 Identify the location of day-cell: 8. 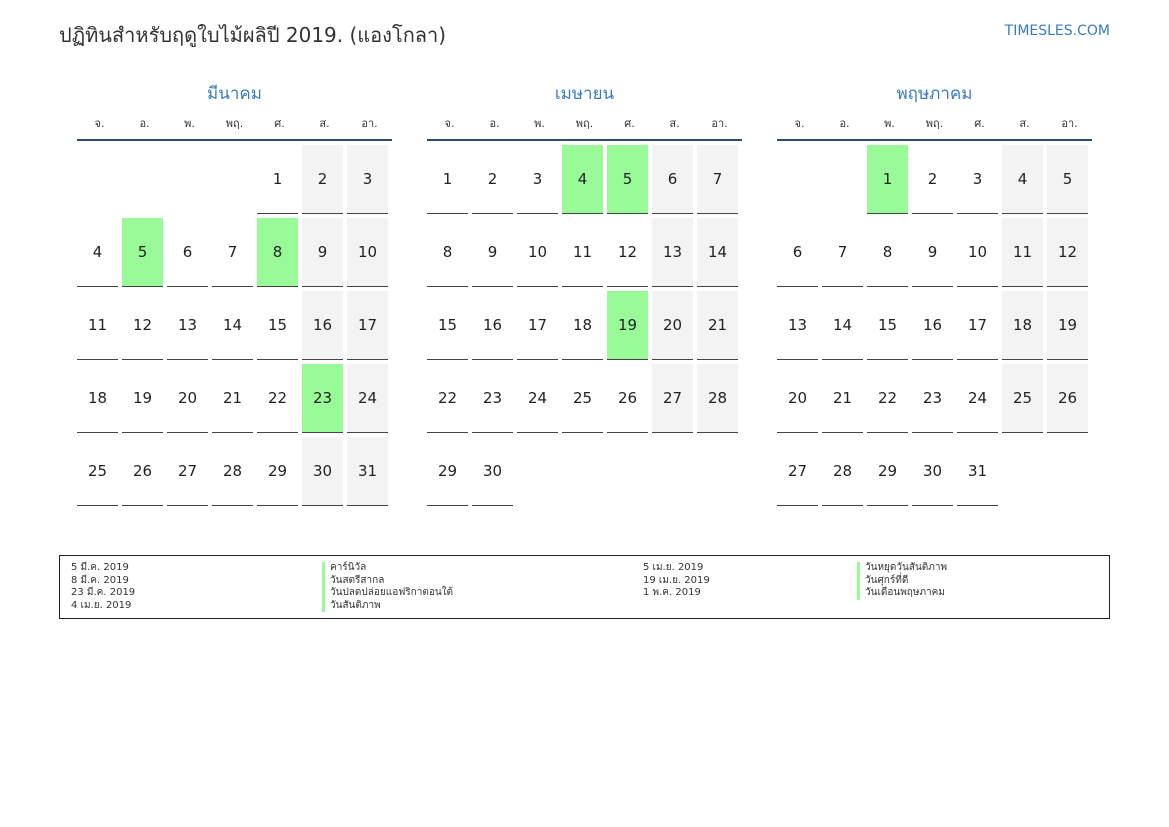
(447, 252).